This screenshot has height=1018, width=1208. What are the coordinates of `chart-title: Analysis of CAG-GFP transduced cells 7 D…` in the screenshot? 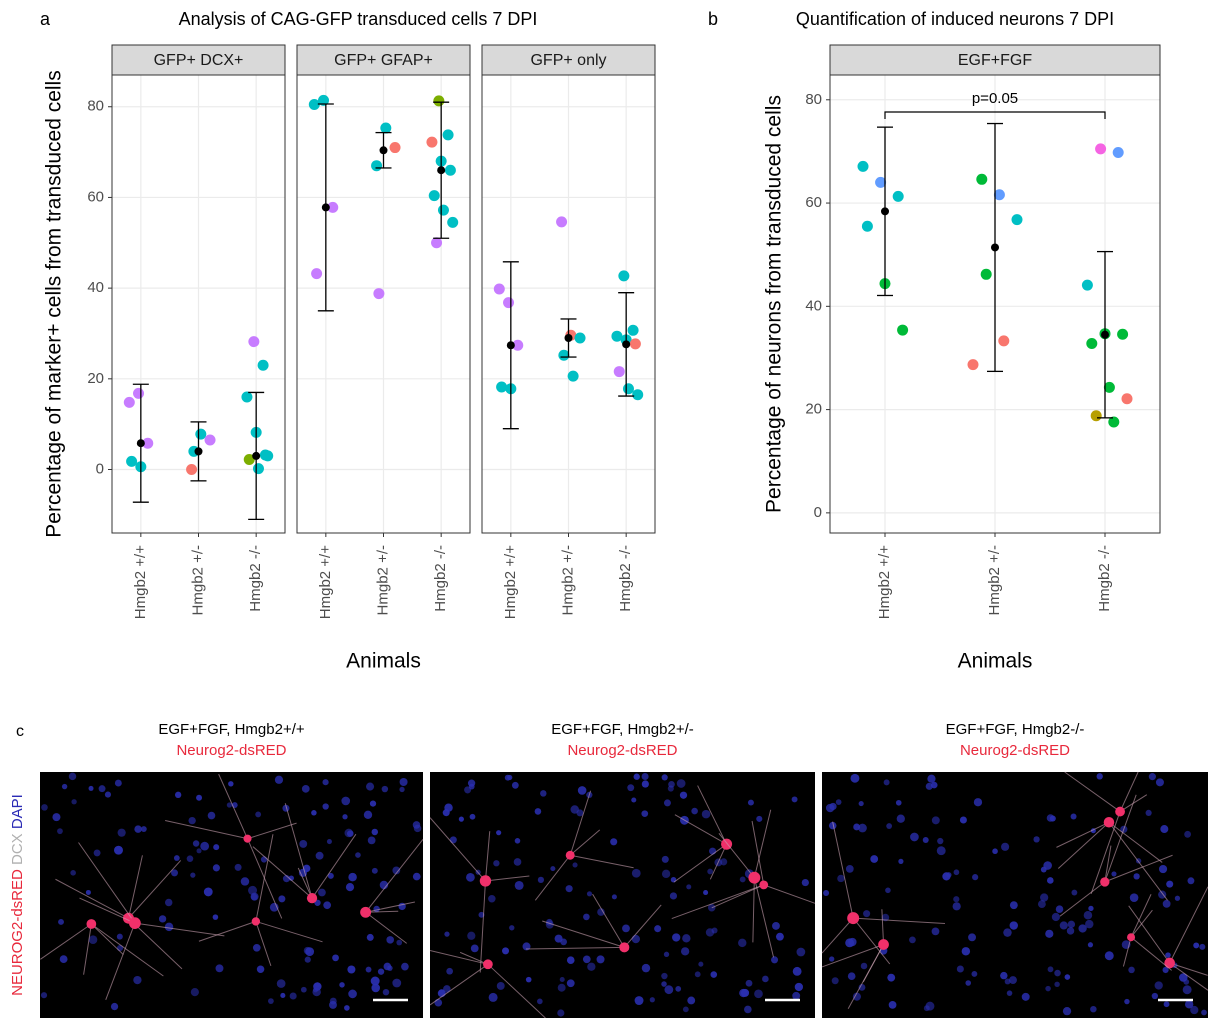 It's located at (358, 19).